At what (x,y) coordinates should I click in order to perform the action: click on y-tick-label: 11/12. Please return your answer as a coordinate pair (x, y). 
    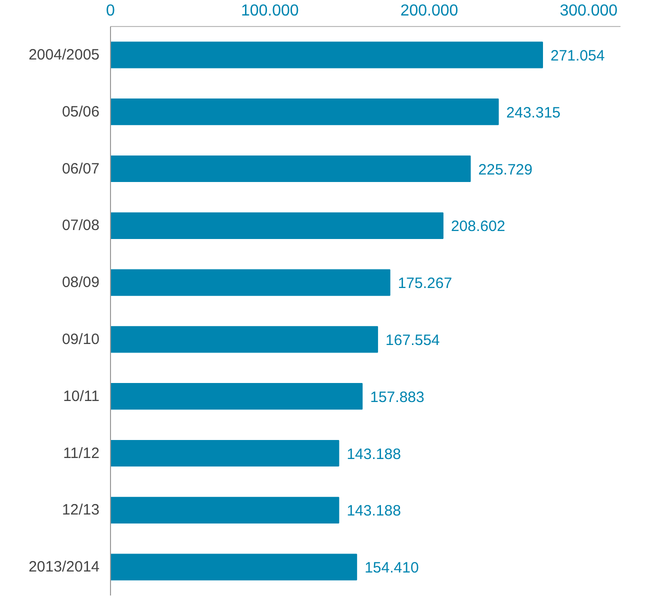
    Looking at the image, I should click on (81, 453).